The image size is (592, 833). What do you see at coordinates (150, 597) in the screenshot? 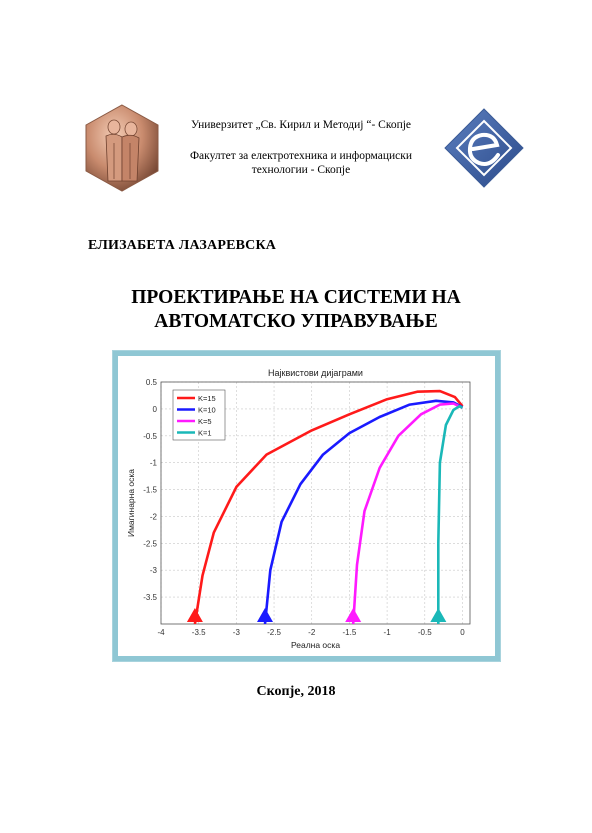
I see `y-tick-label: -3.5` at bounding box center [150, 597].